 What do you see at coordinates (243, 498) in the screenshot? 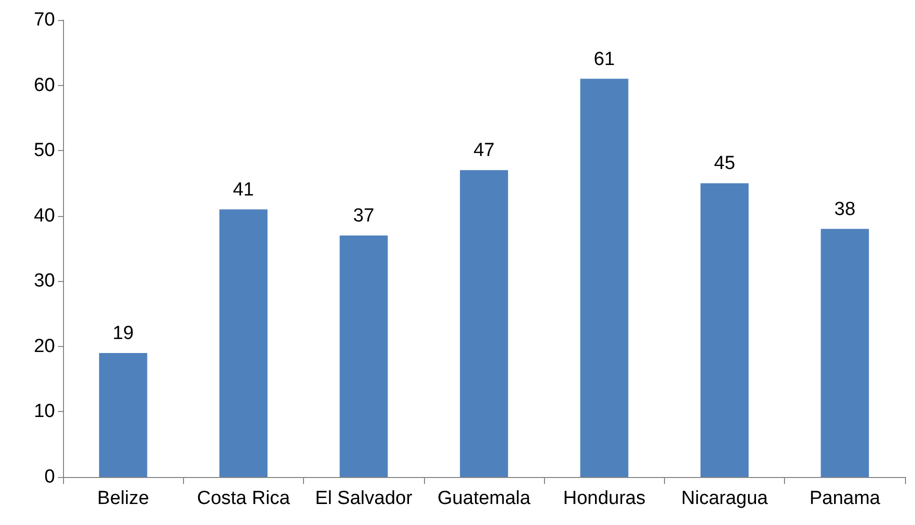
I see `x-tick-label: Costa Rica` at bounding box center [243, 498].